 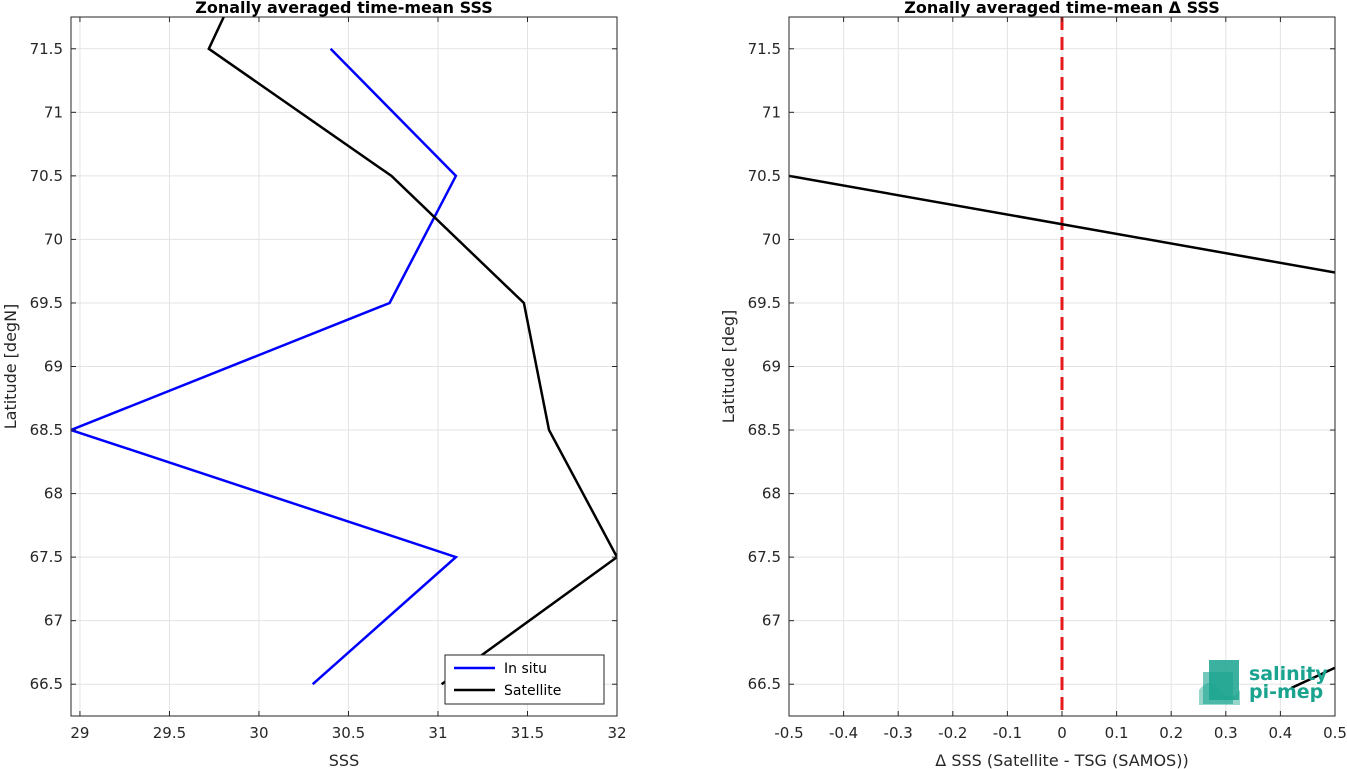 What do you see at coordinates (1062, 8) in the screenshot?
I see `chart-title: Zonally averaged time-mean Δ SSS` at bounding box center [1062, 8].